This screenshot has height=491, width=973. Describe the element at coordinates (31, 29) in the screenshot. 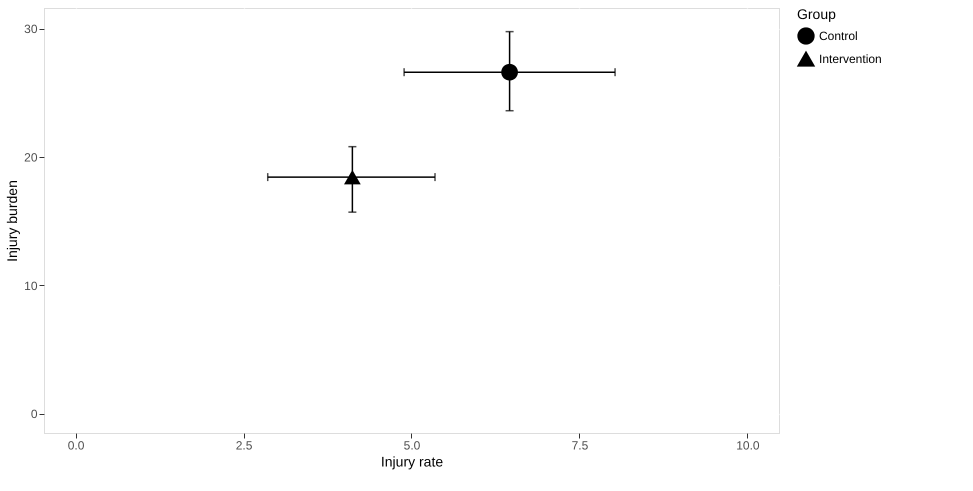

I see `y-tick-label: 30` at that location.